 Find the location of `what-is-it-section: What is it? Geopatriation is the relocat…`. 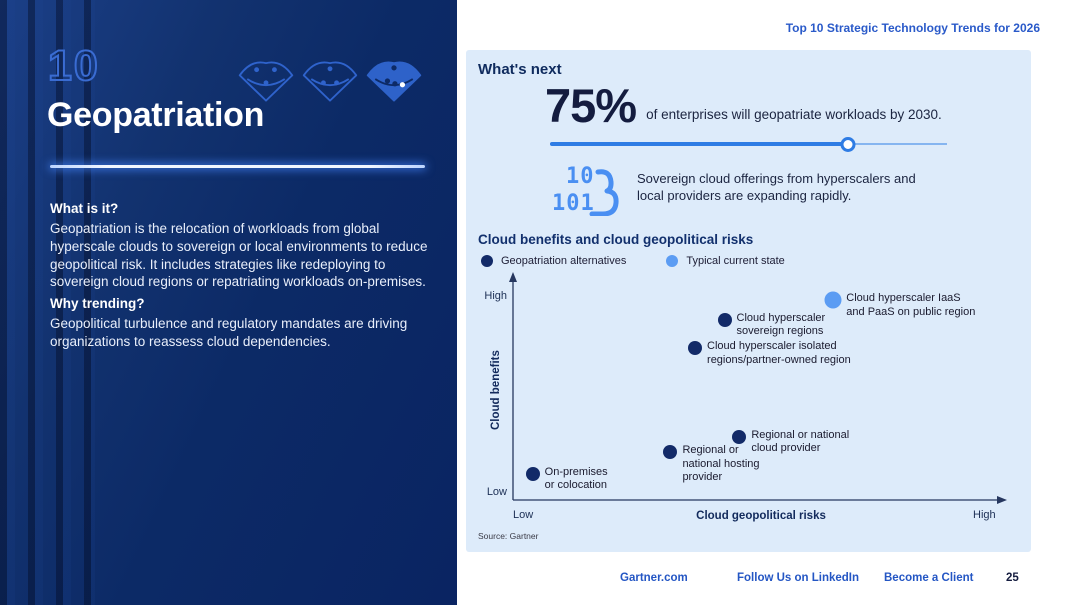

what-is-it-section: What is it? Geopatriation is the relocat… is located at coordinates (246, 246).